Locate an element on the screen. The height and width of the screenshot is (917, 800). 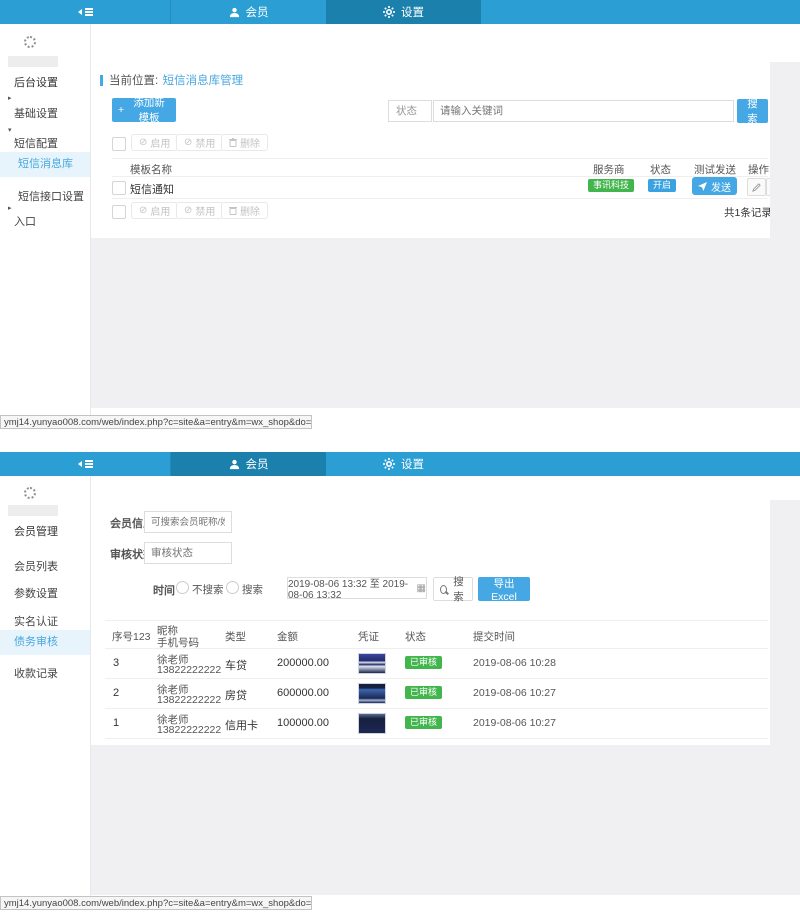
col-action: 操作 is located at coordinates (758, 170).